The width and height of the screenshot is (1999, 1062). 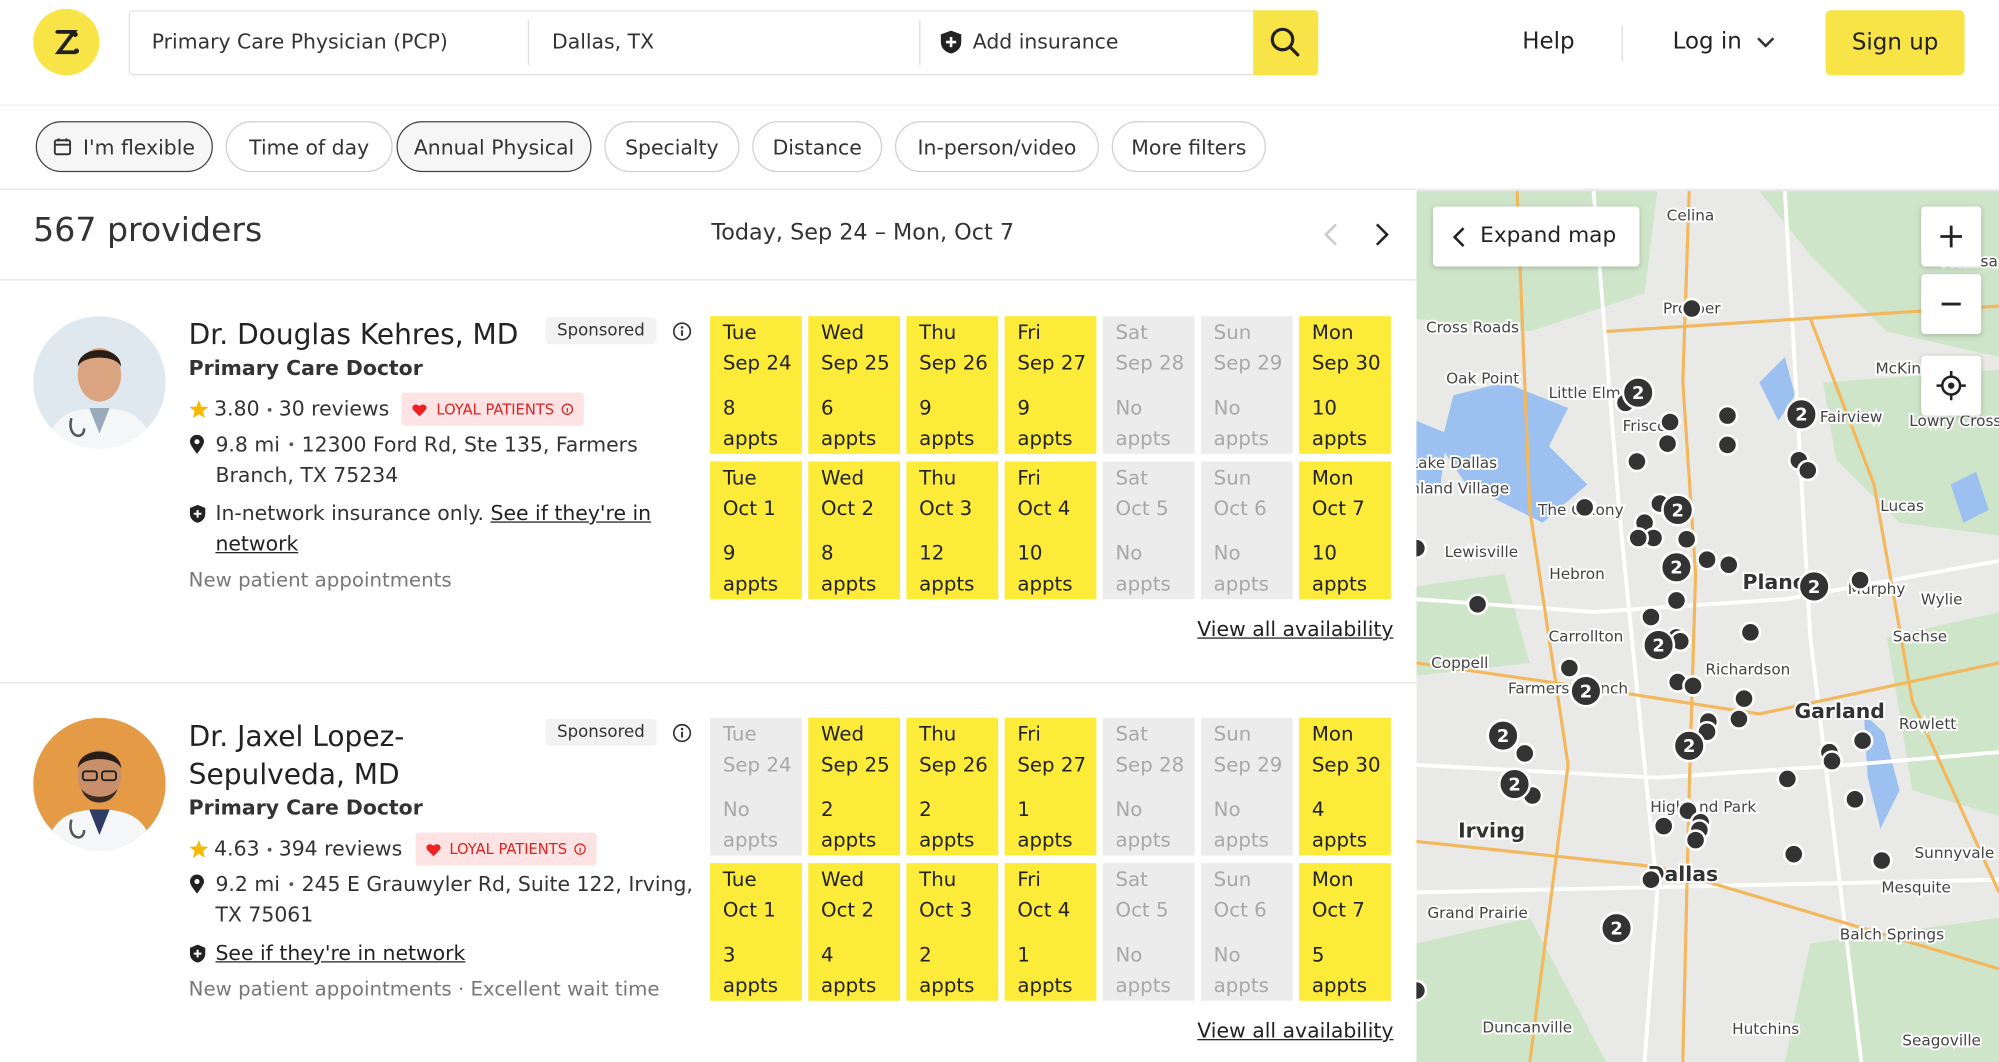 I want to click on map-place-label: Oak Point, so click(x=1482, y=379).